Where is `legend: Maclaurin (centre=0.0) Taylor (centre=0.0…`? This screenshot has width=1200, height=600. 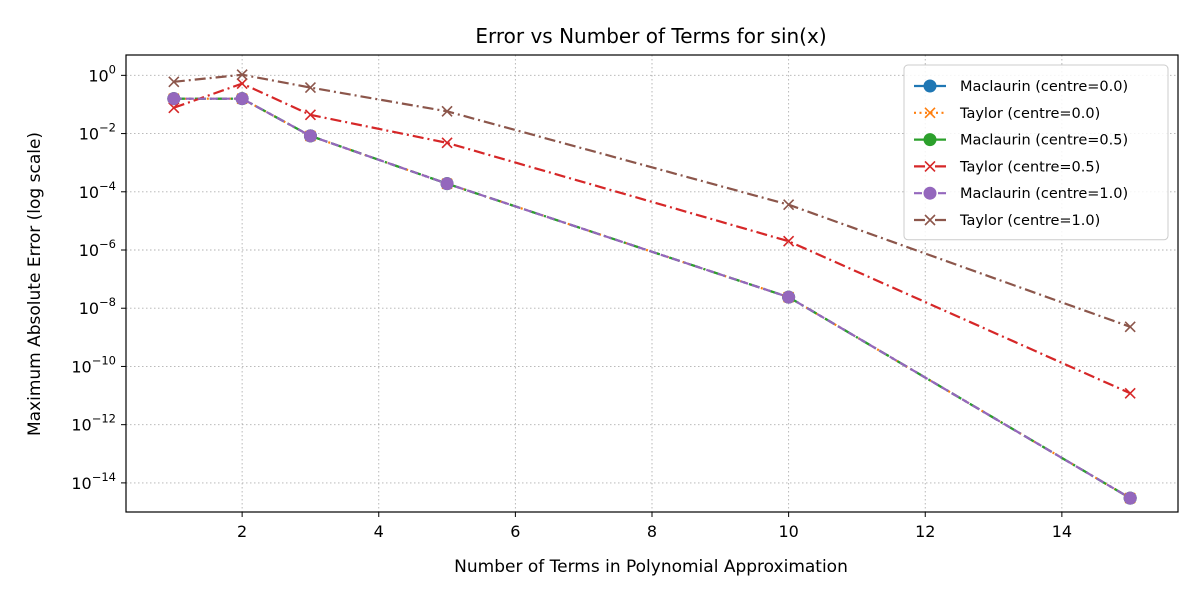
legend: Maclaurin (centre=0.0) Taylor (centre=0.0… is located at coordinates (1036, 152).